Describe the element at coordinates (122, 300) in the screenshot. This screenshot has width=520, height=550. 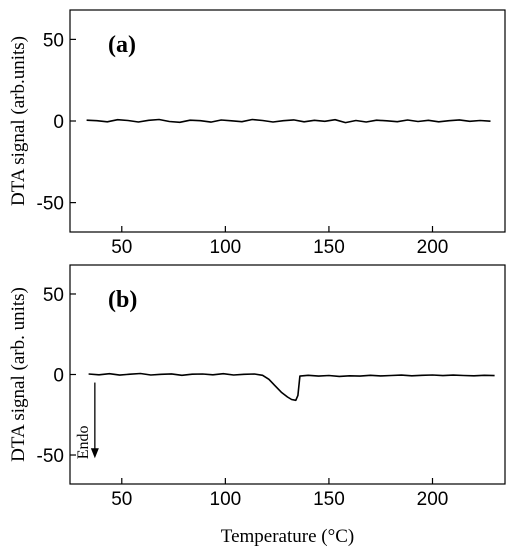
I see `panel-label: (b)` at that location.